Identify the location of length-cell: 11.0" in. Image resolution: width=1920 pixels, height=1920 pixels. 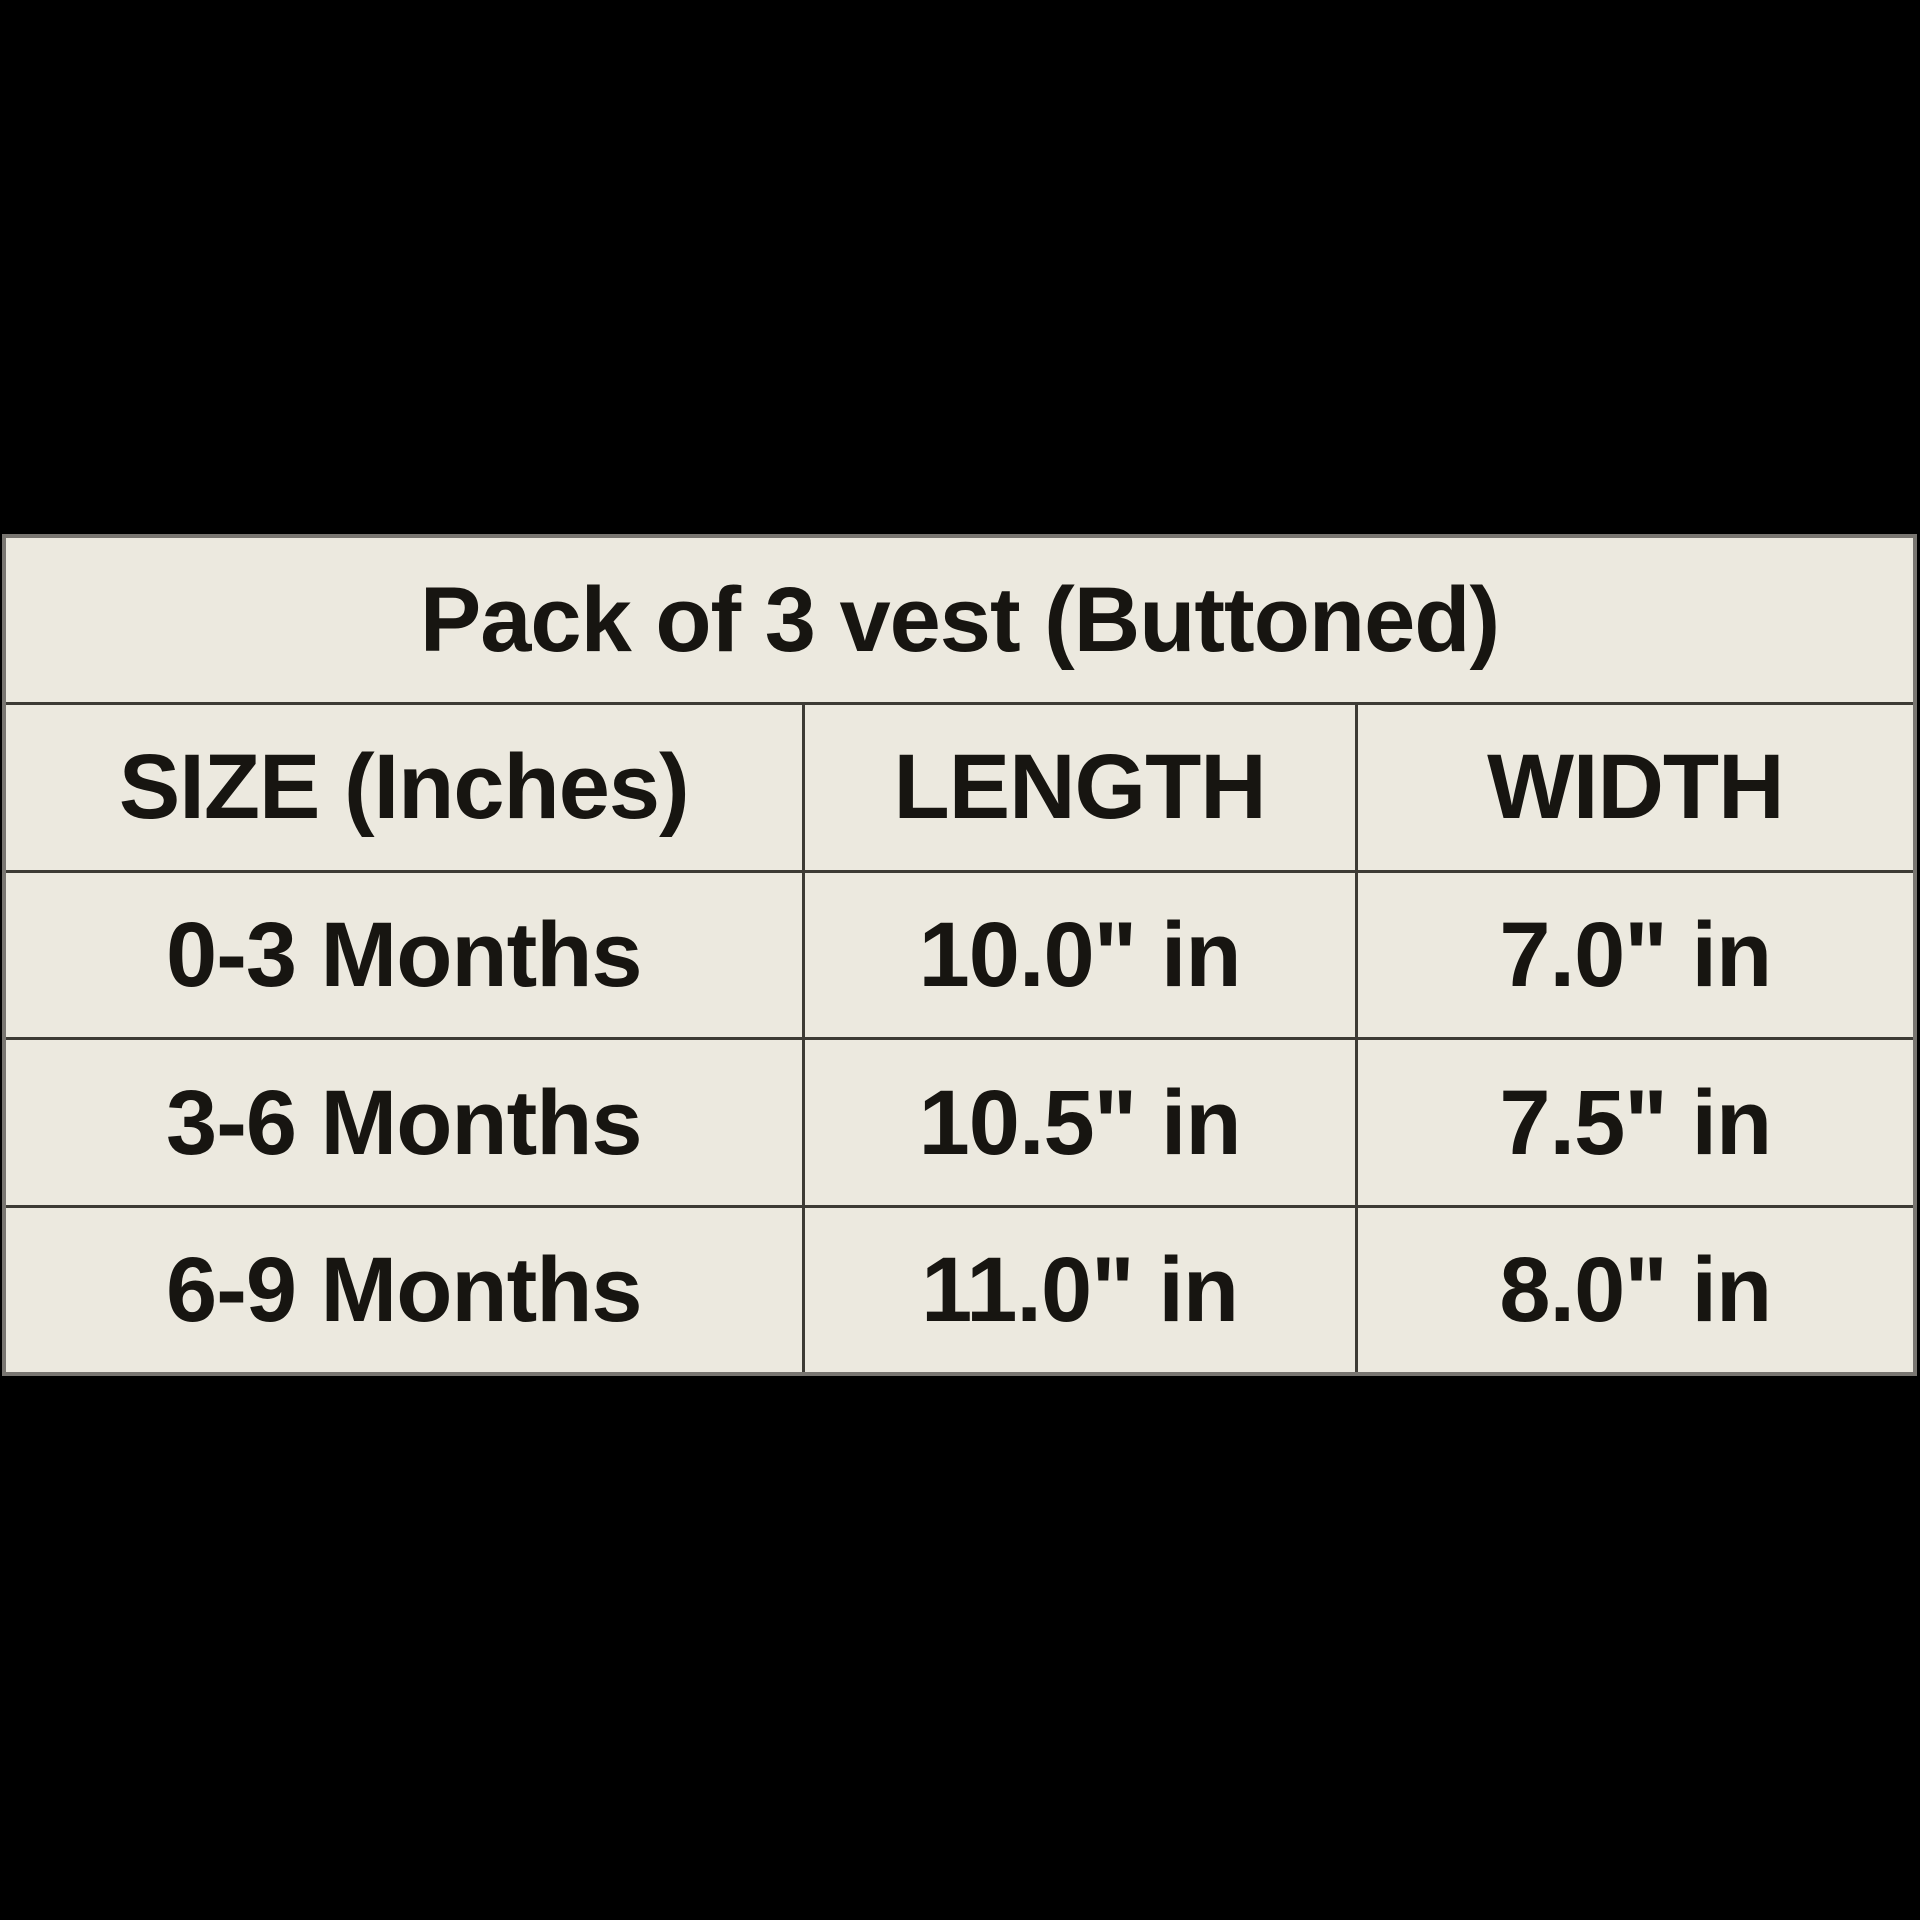
(1079, 1288).